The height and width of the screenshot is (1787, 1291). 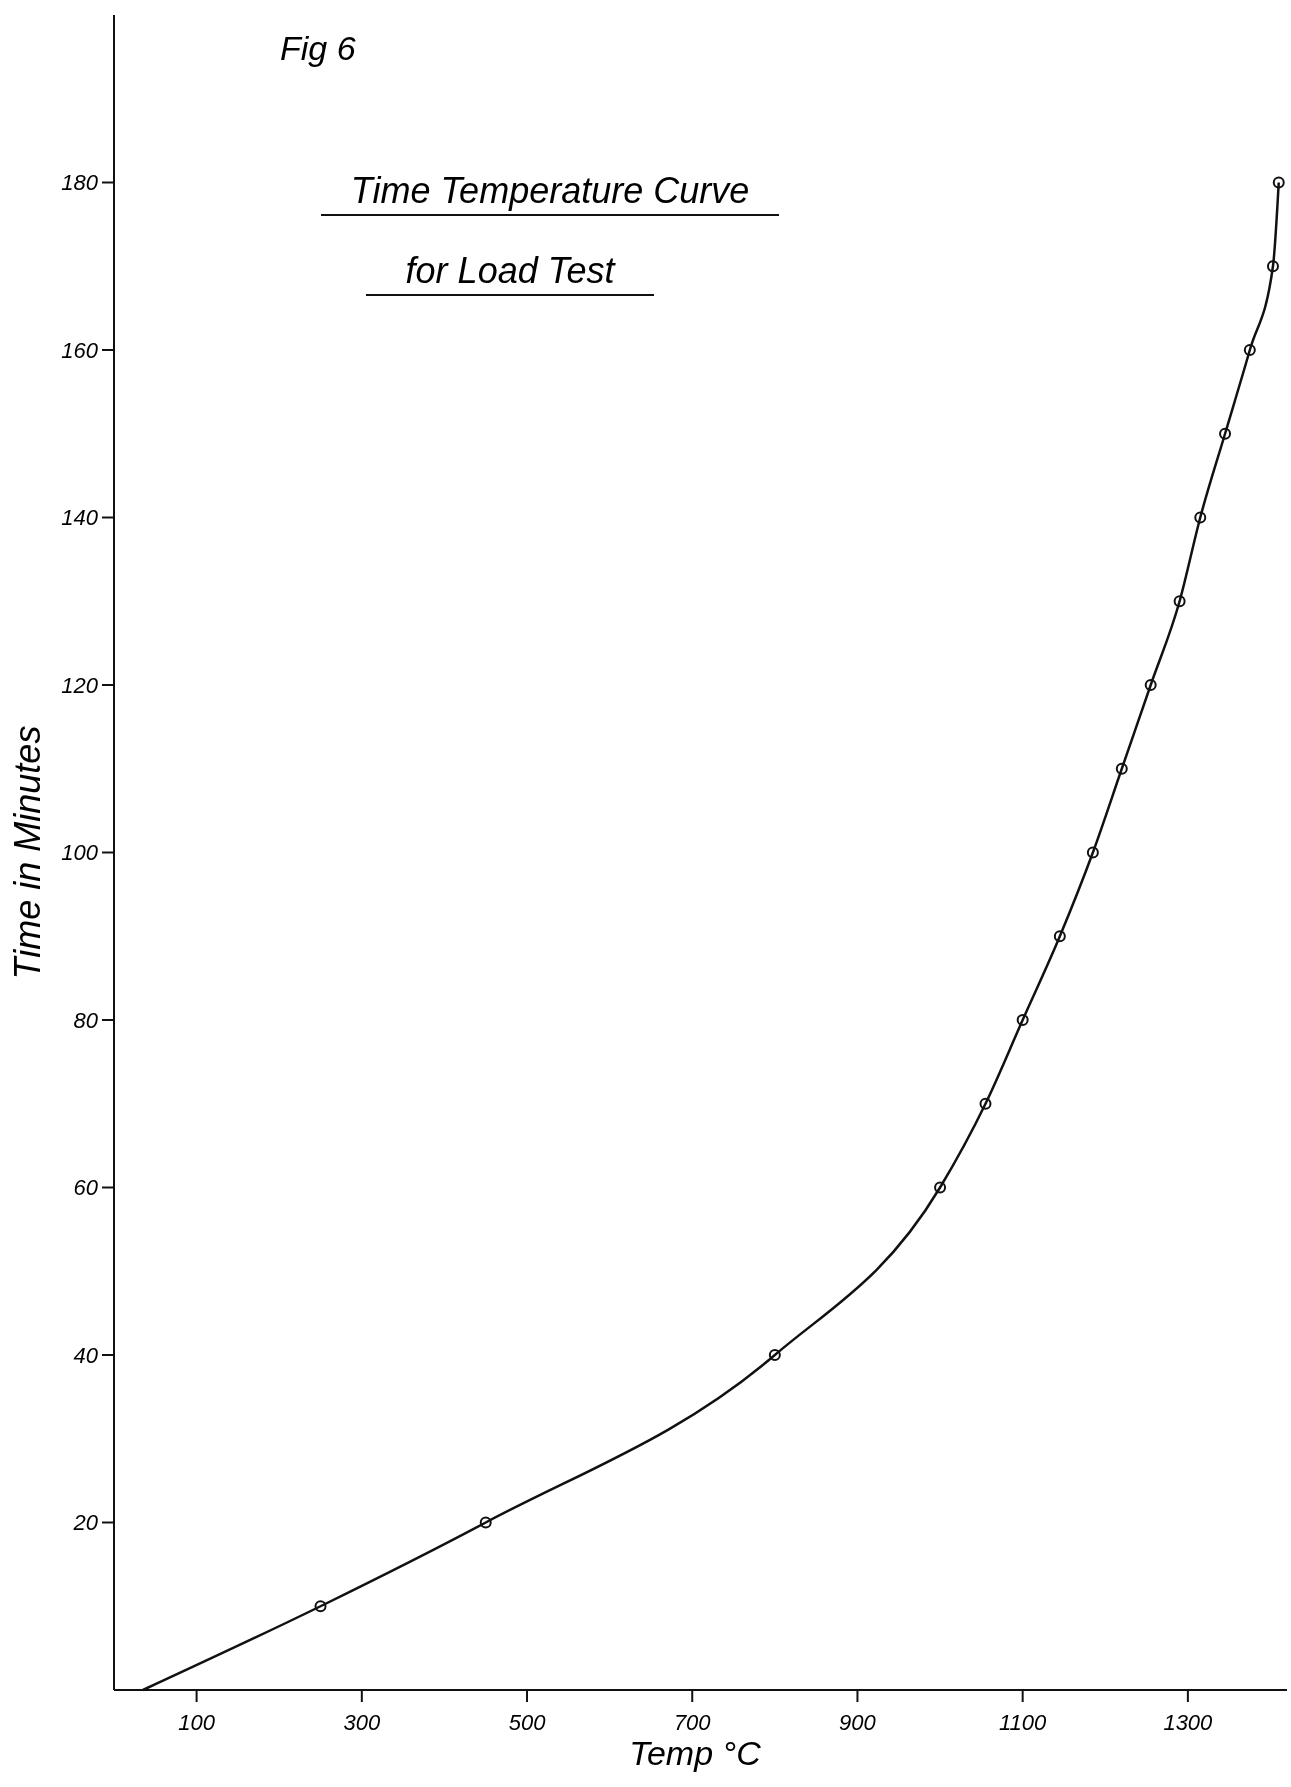 What do you see at coordinates (27, 852) in the screenshot?
I see `y-axis-title: Time in Minutes` at bounding box center [27, 852].